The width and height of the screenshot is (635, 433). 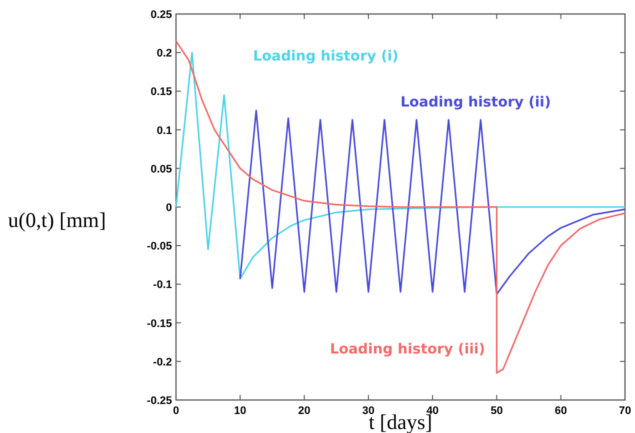 I want to click on y-tick-label: -0.05, so click(x=159, y=246).